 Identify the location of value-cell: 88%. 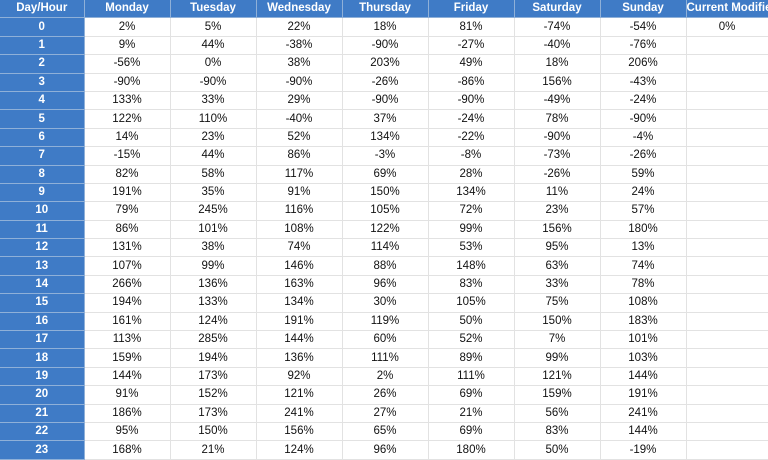
(385, 266).